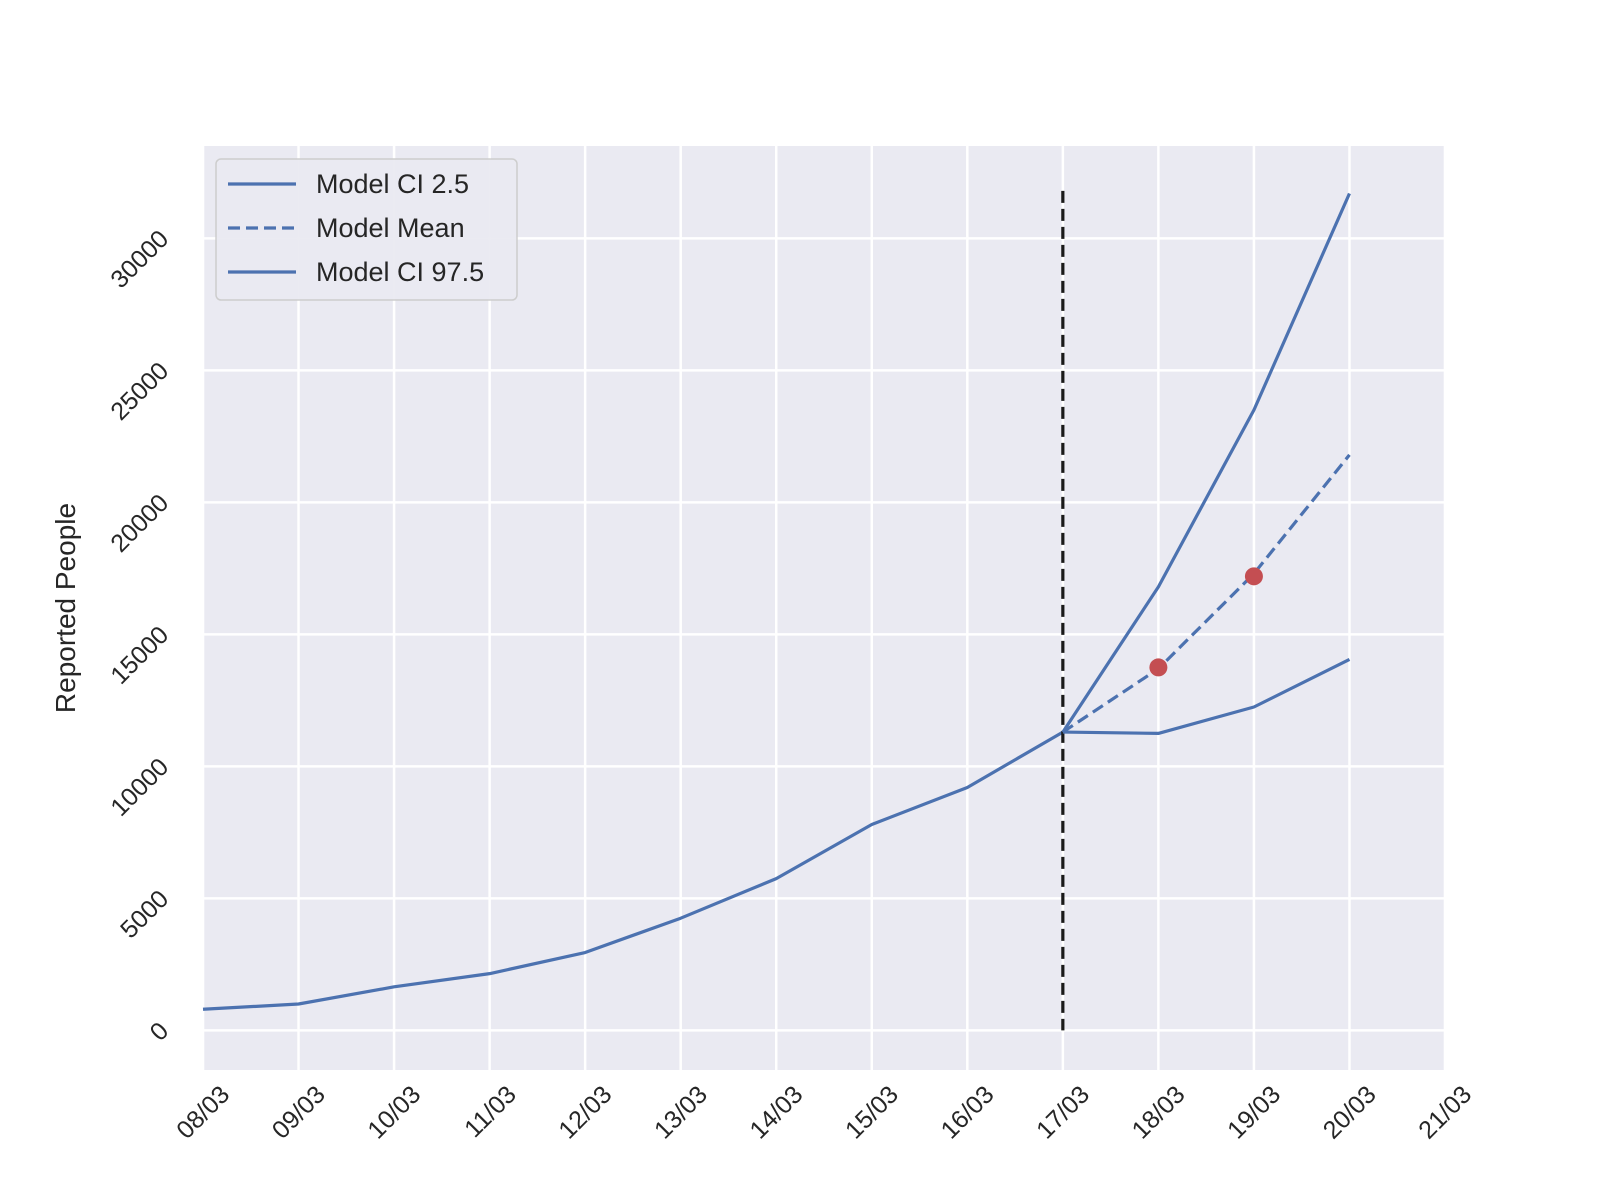  I want to click on legend-label: Model CI 2.5, so click(392, 184).